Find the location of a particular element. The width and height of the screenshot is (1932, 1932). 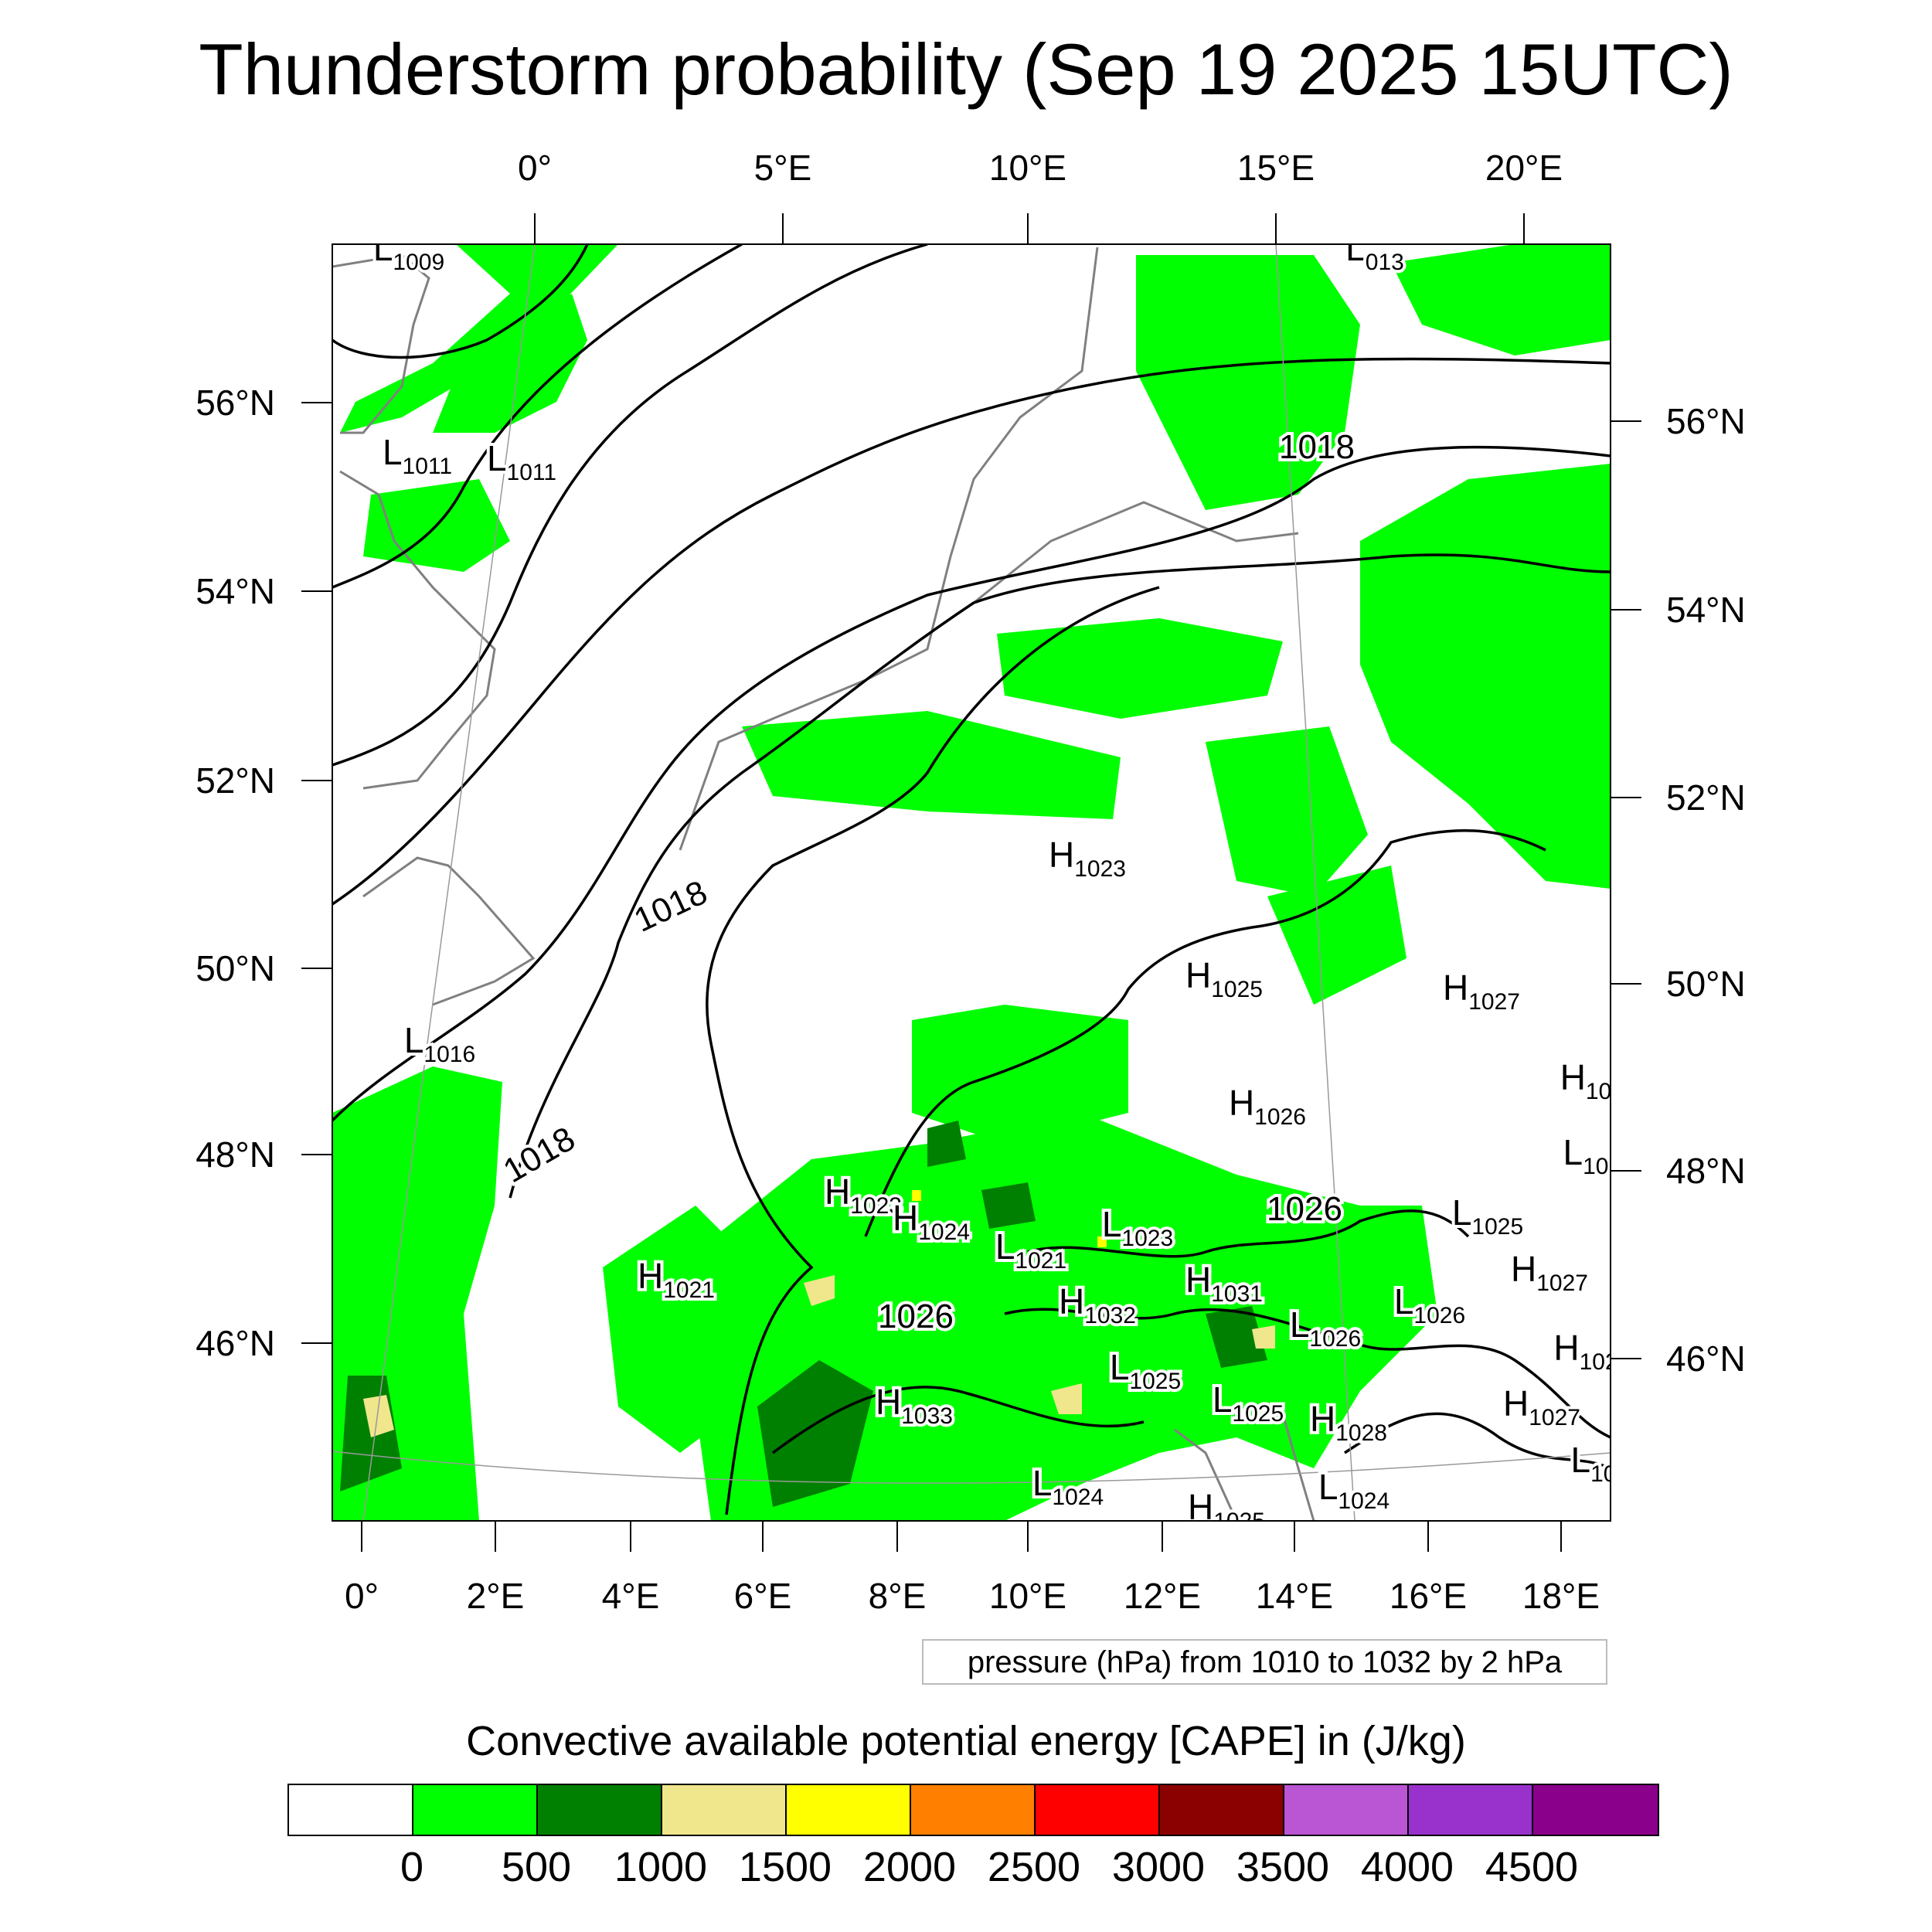

lat-label-right: 46°N is located at coordinates (1706, 1359).